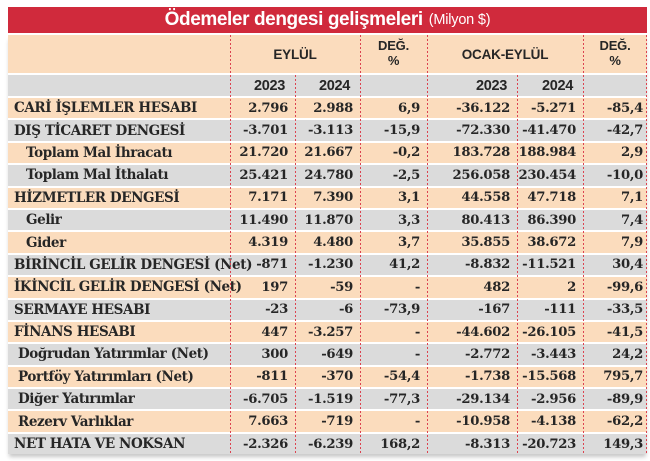  I want to click on row-label: Gelir, so click(44, 220).